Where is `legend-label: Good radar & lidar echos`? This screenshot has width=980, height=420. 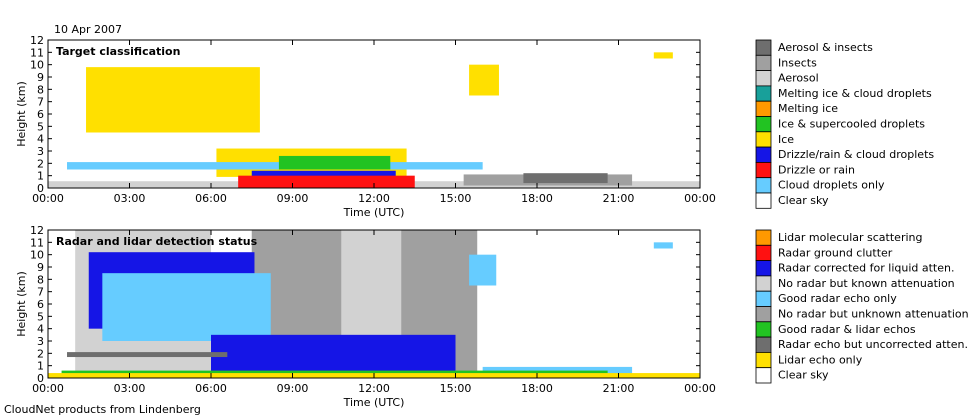
legend-label: Good radar & lidar echos is located at coordinates (847, 329).